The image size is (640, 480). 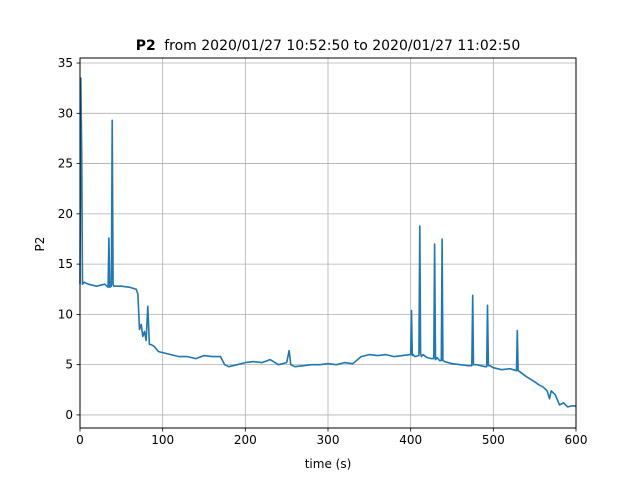 What do you see at coordinates (410, 440) in the screenshot?
I see `x-tick-label: 400` at bounding box center [410, 440].